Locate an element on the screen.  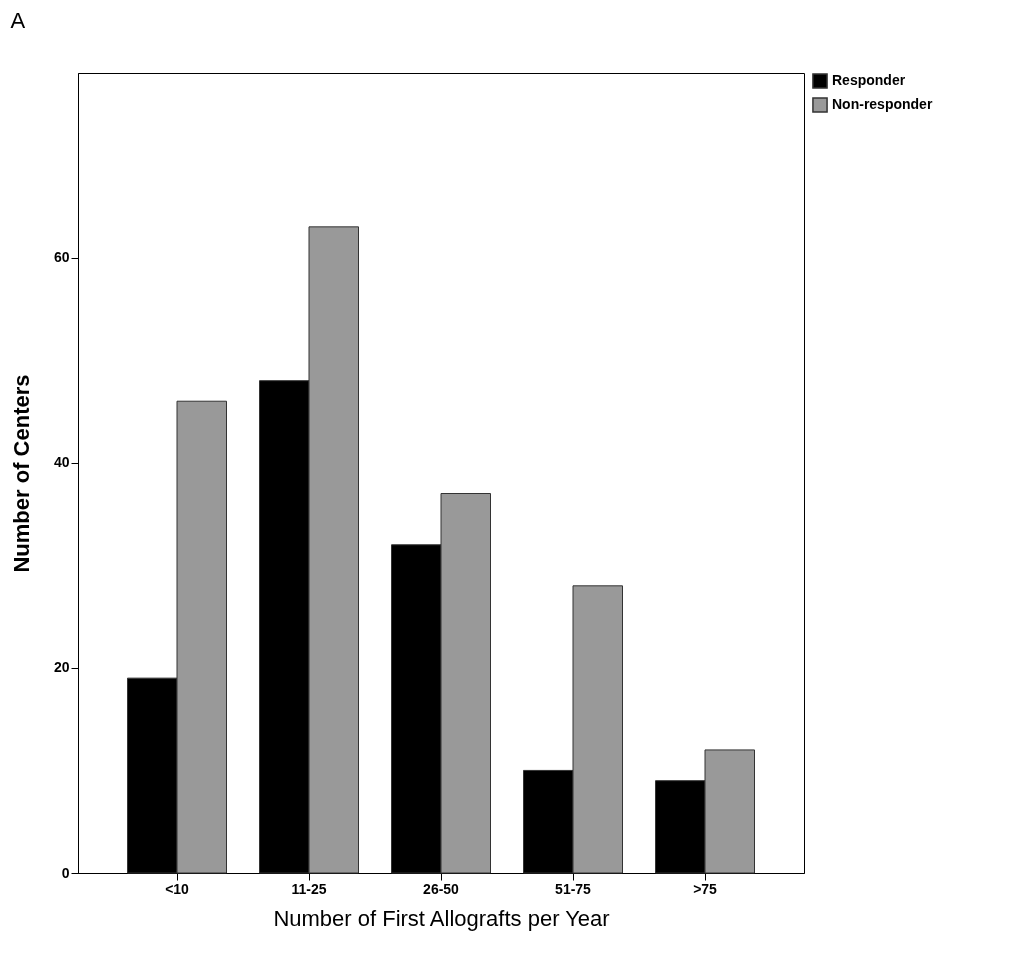
x-axis-title: Number of First Allografts per Year is located at coordinates (441, 918).